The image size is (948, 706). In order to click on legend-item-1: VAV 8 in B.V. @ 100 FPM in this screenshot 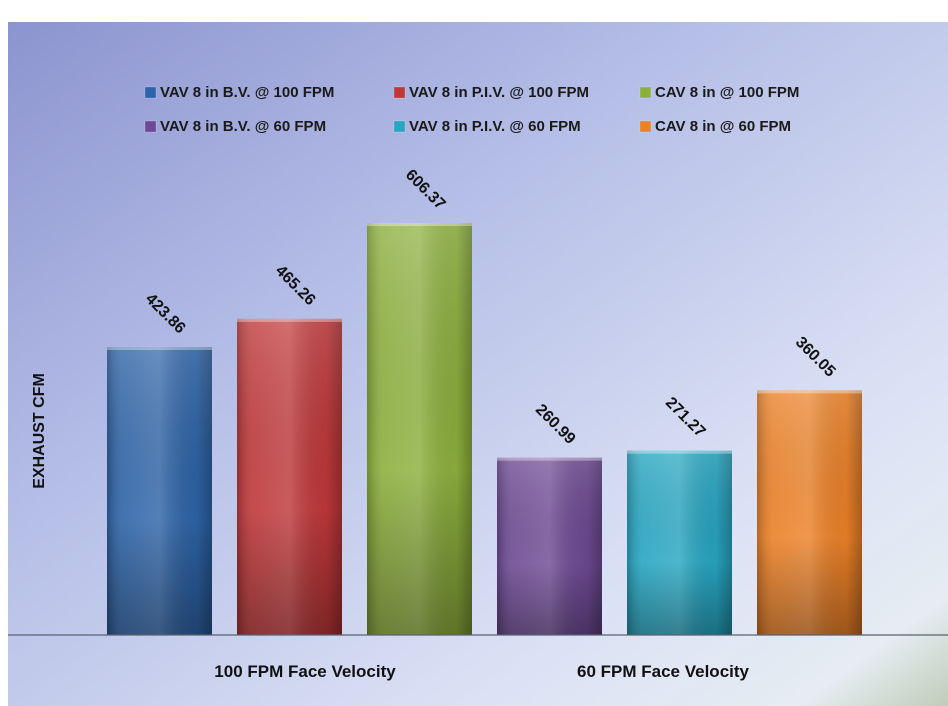, I will do `click(239, 92)`.